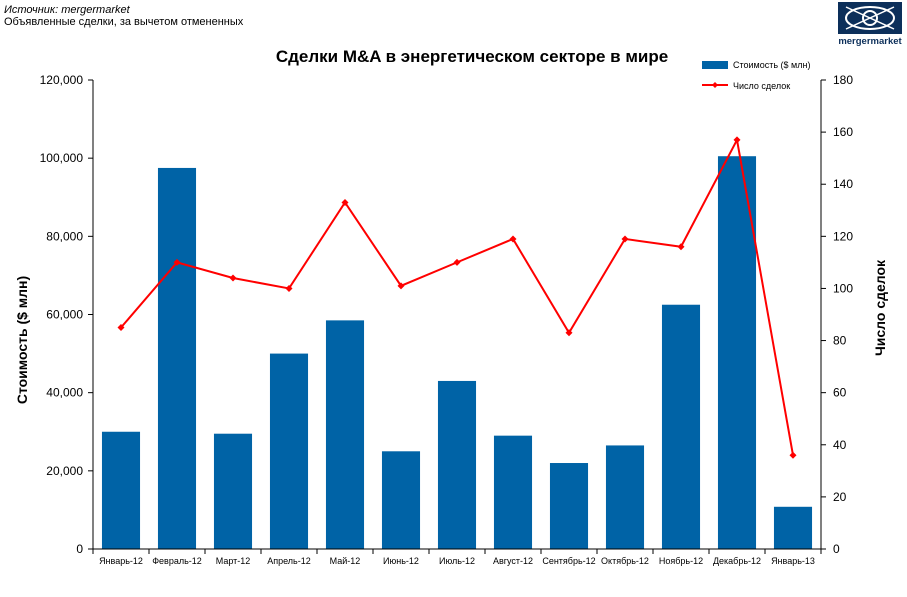 The image size is (907, 597). Describe the element at coordinates (233, 561) in the screenshot. I see `x-tick-label: Март-12` at that location.